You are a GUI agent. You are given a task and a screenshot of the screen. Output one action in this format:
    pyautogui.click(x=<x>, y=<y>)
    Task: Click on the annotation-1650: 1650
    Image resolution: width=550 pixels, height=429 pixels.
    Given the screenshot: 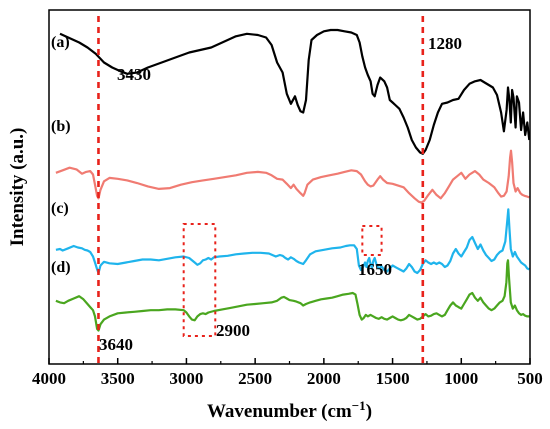 What is the action you would take?
    pyautogui.click(x=375, y=269)
    